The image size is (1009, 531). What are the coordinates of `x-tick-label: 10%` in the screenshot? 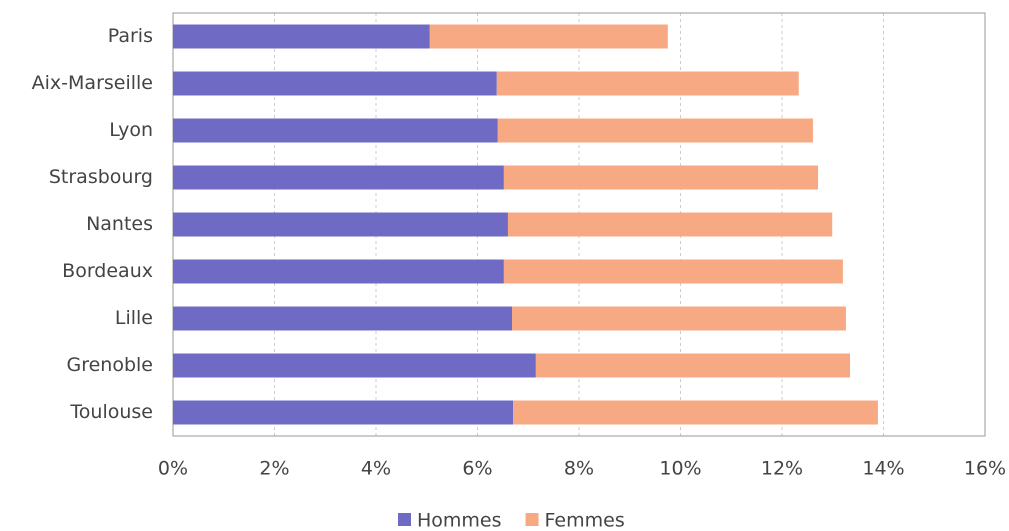 It's located at (680, 469).